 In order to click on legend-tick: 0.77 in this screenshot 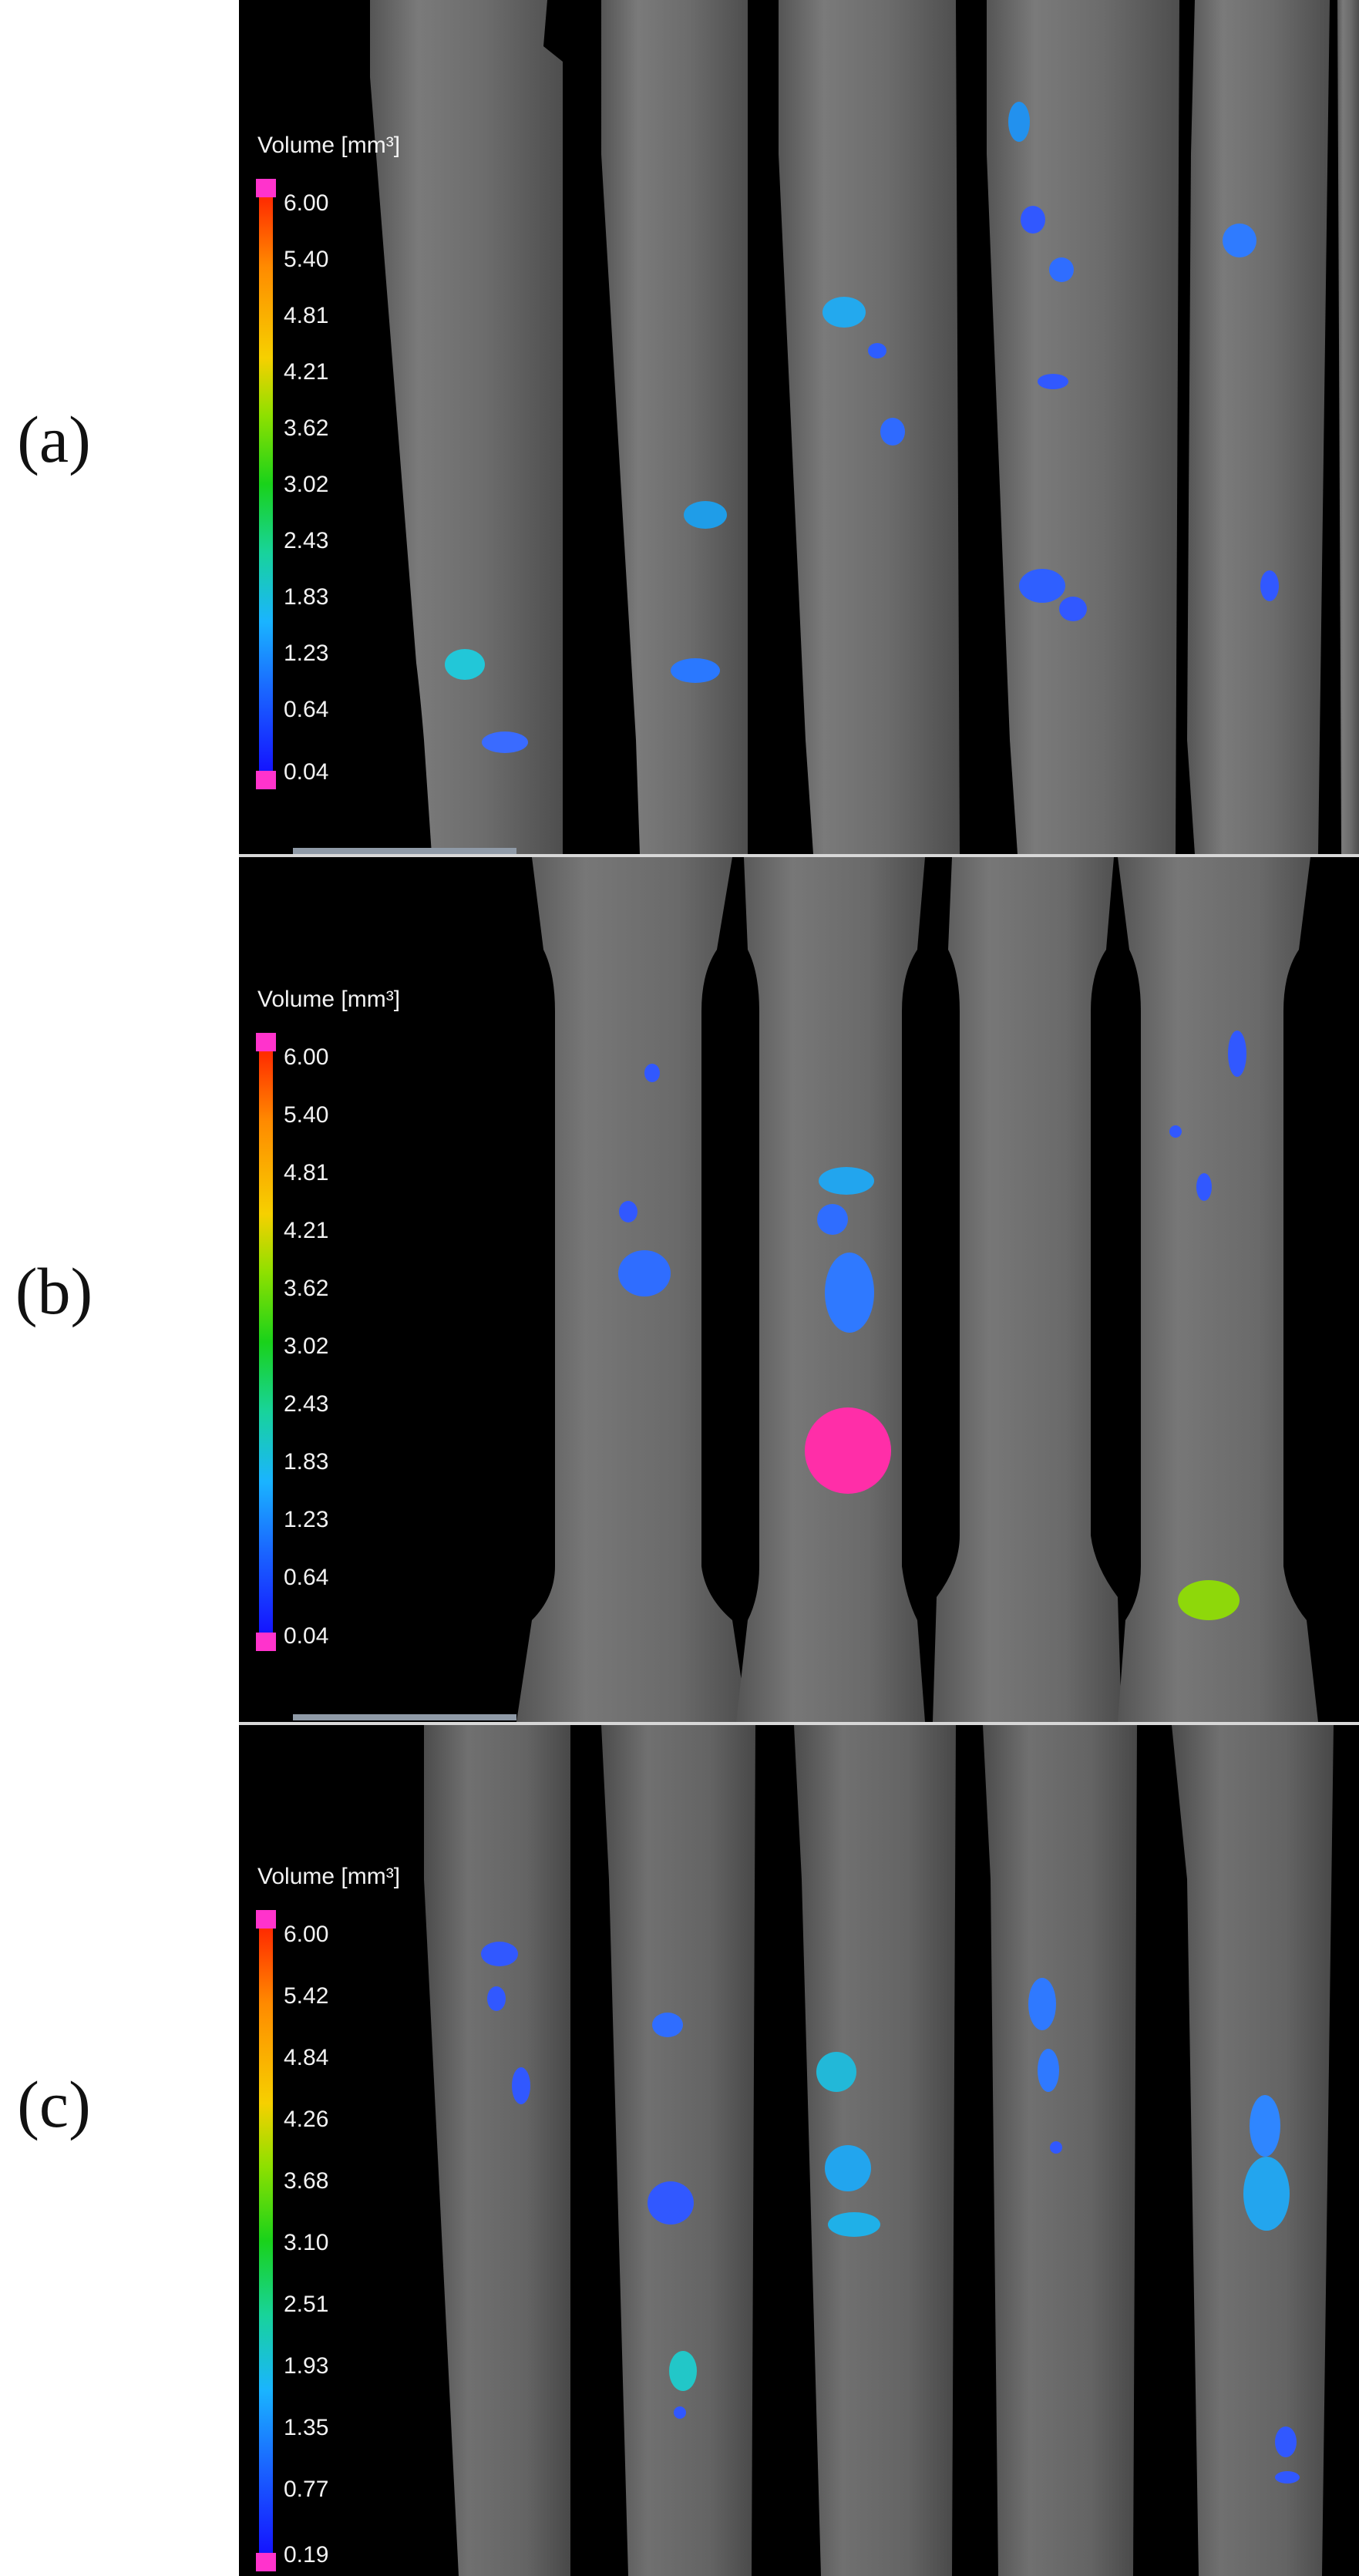, I will do `click(306, 2489)`.